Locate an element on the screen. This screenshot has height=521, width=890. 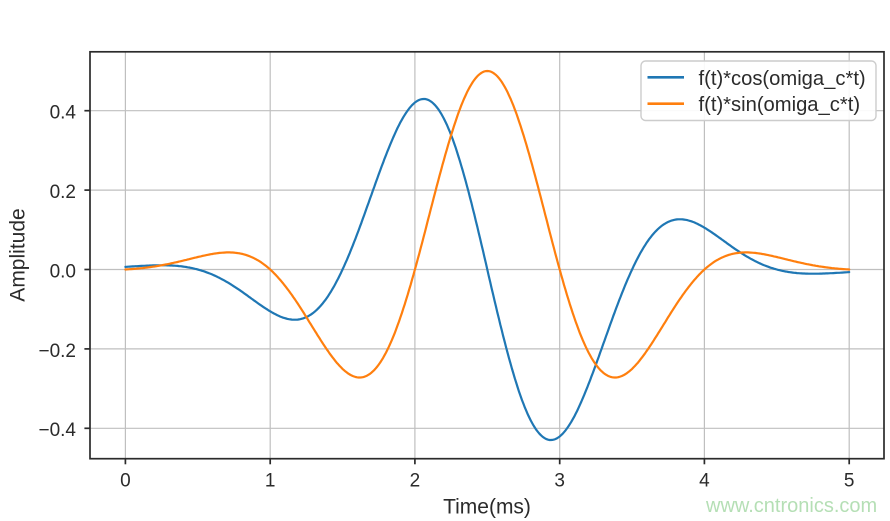
svg-text: Time(ms) is located at coordinates (487, 507).